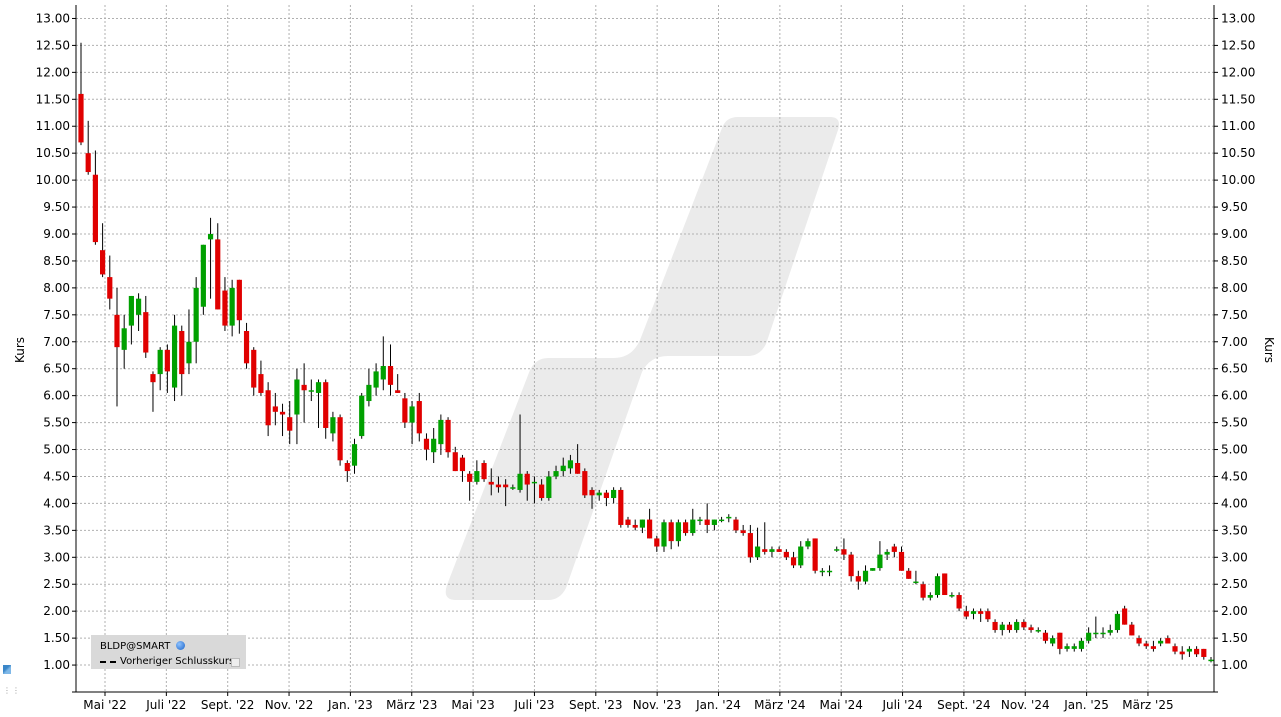 This screenshot has height=717, width=1281. What do you see at coordinates (596, 705) in the screenshot?
I see `x-tick-label: Sept. '23` at bounding box center [596, 705].